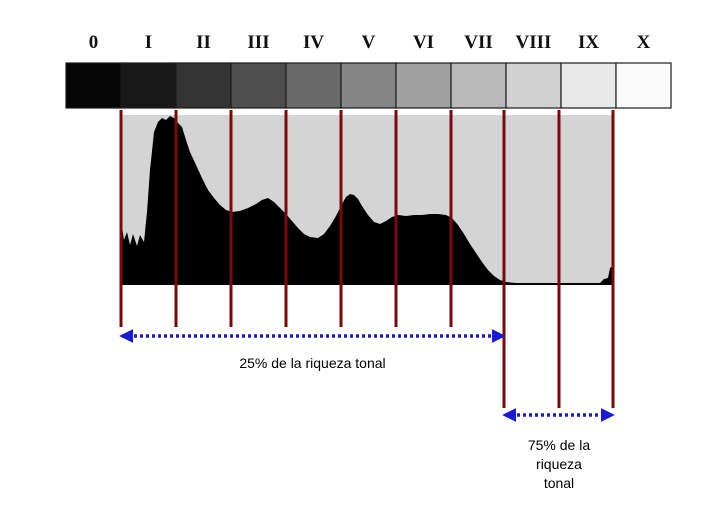 This screenshot has height=515, width=726. Describe the element at coordinates (559, 483) in the screenshot. I see `caption-75-percent-line-3: tonal` at that location.